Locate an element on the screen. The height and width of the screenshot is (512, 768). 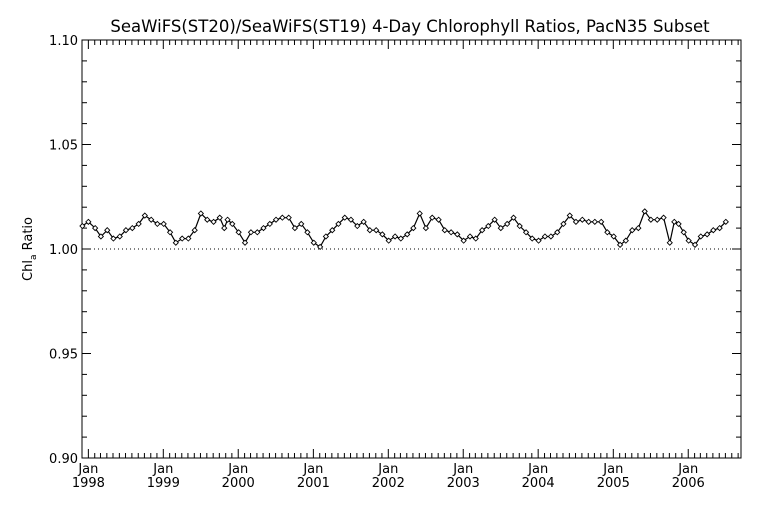
x-tick-year-label: 2005 is located at coordinates (613, 483).